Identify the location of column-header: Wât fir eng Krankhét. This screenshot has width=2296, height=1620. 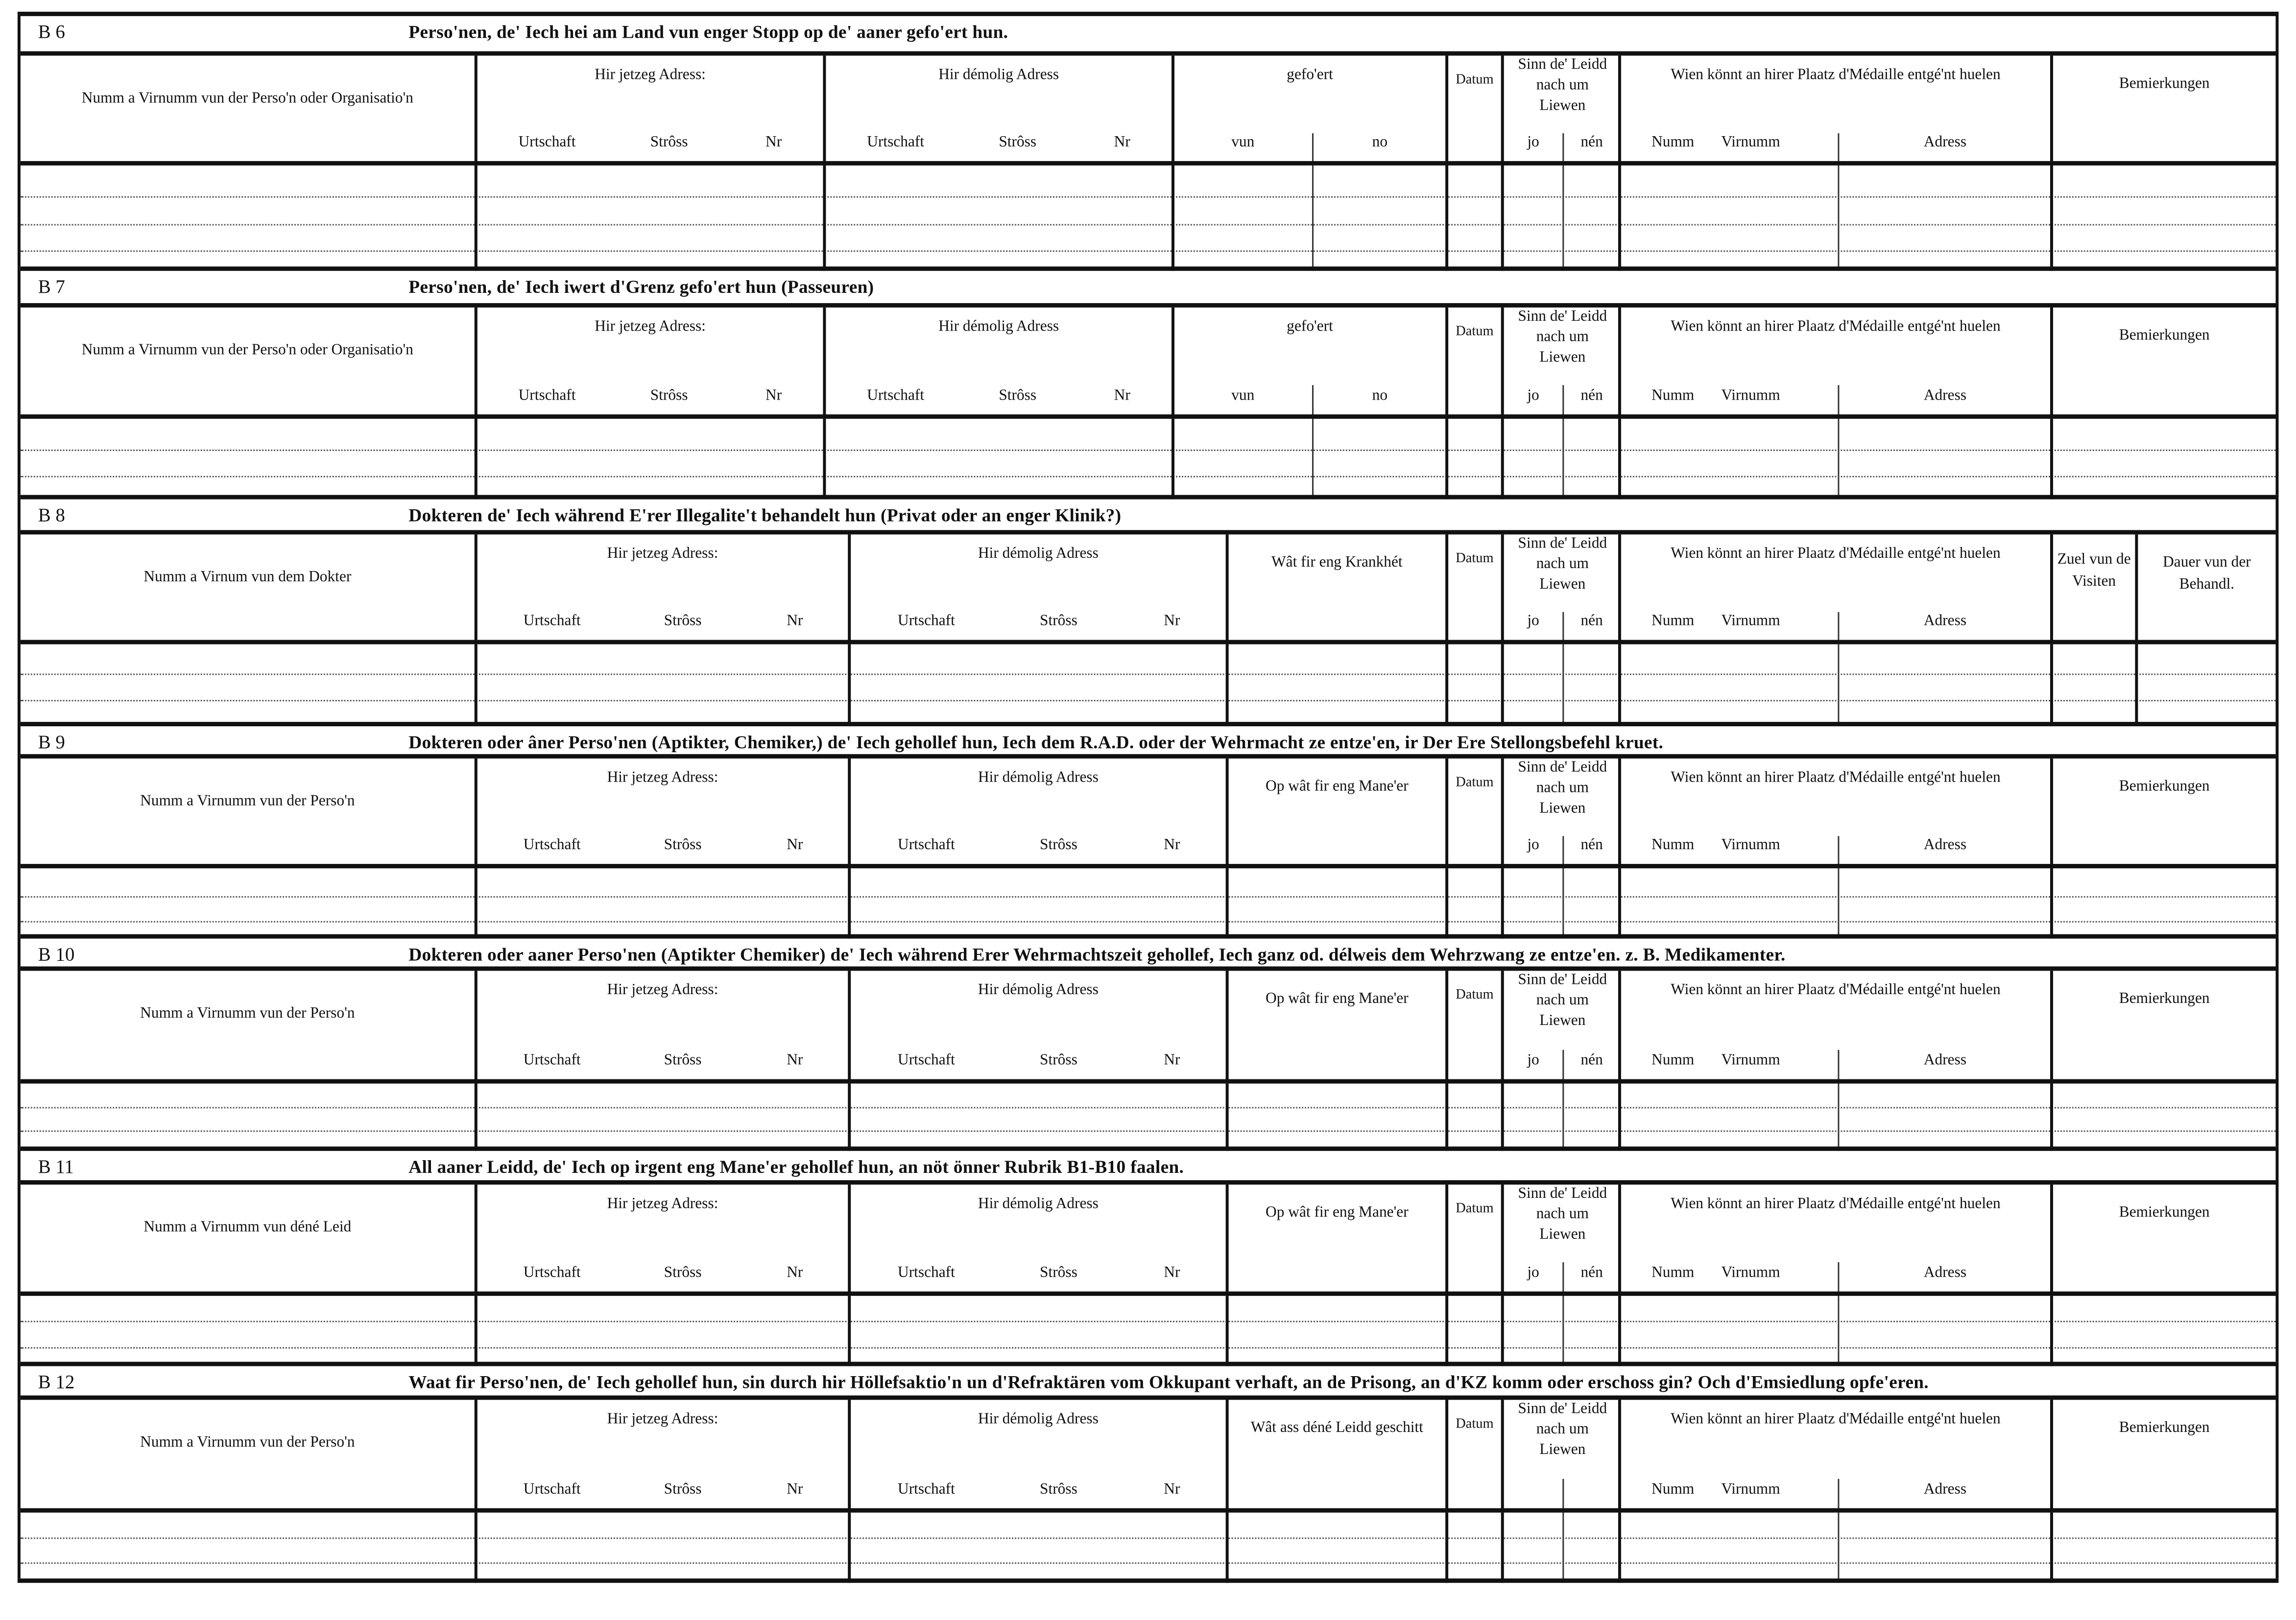
(1335, 589).